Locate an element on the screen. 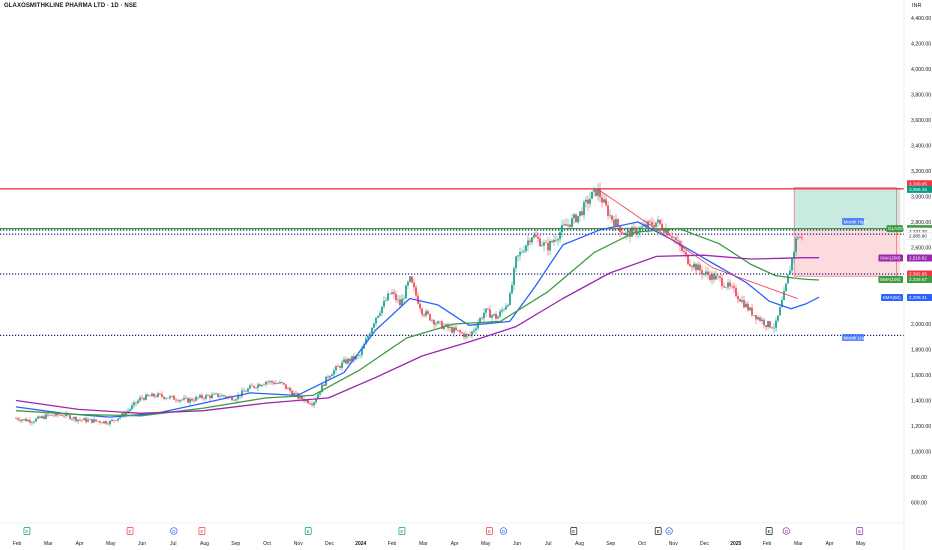 The image size is (932, 550). month-low-annotation: Month Low is located at coordinates (854, 338).